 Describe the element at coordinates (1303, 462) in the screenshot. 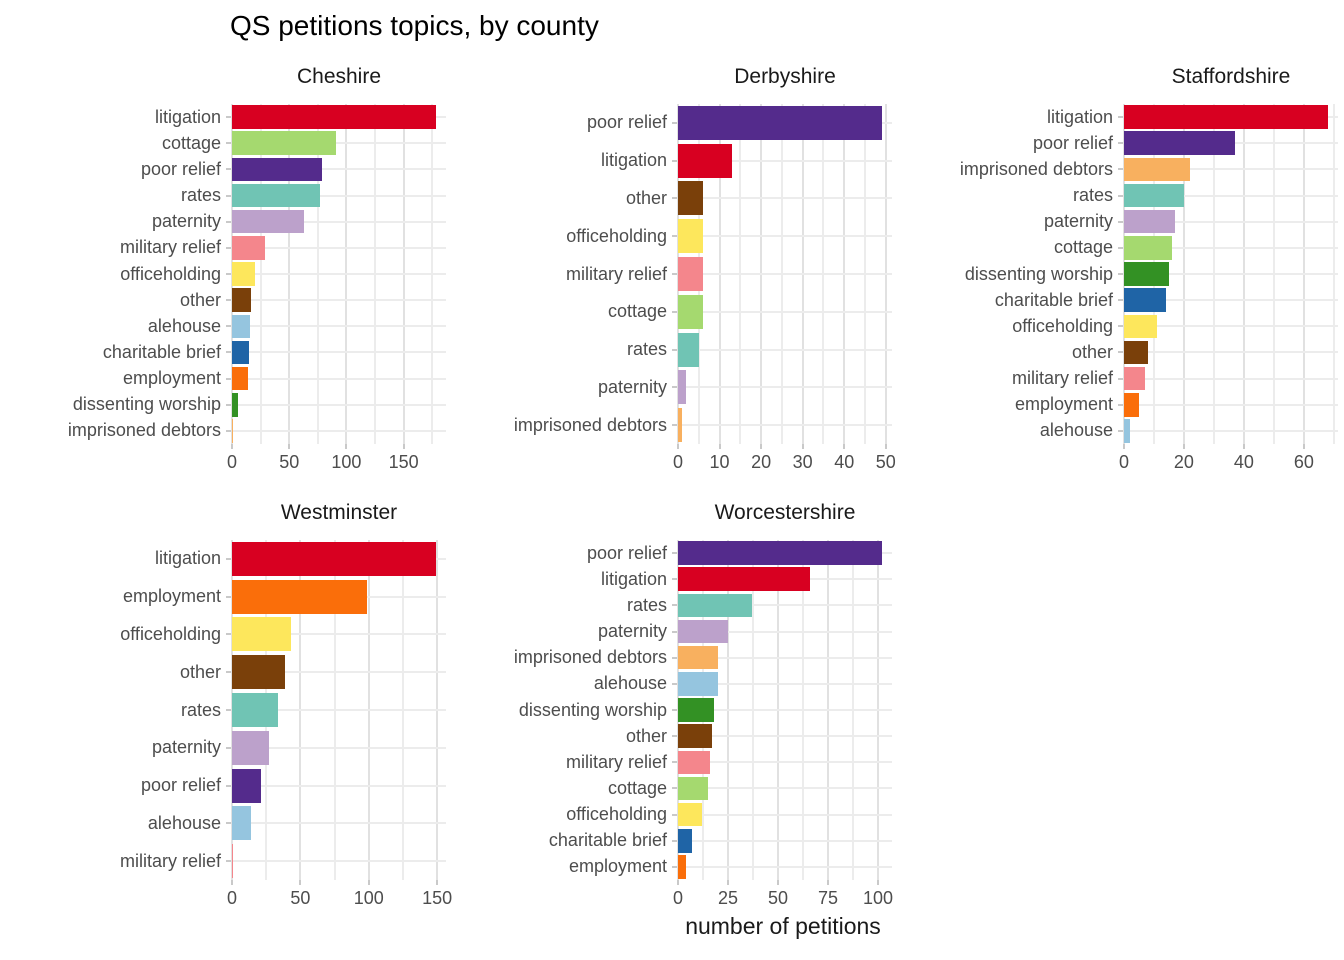

I see `x-tick-label: 60` at that location.